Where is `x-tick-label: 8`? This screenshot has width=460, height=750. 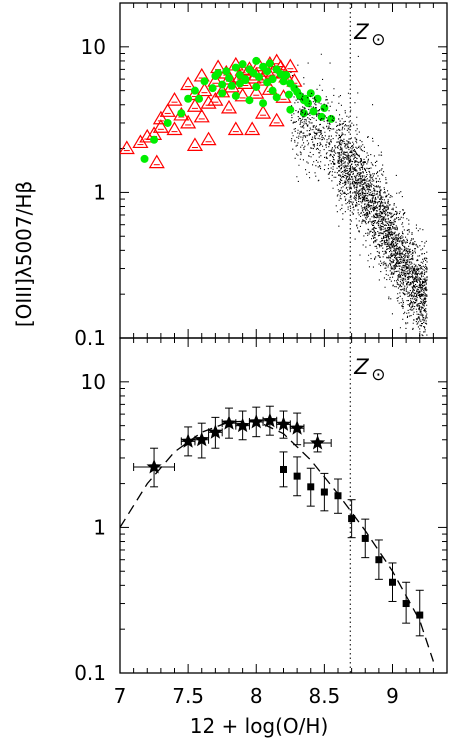 x-tick-label: 8 is located at coordinates (256, 696).